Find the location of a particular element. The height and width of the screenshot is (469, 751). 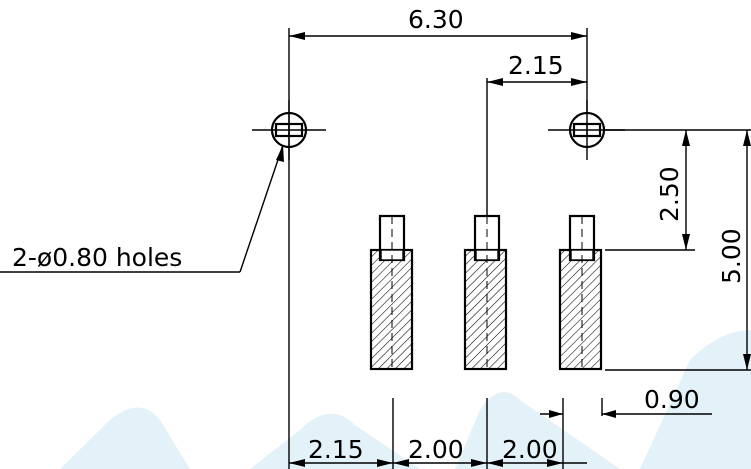

dim-pad-width-text: 0.90 is located at coordinates (672, 399).